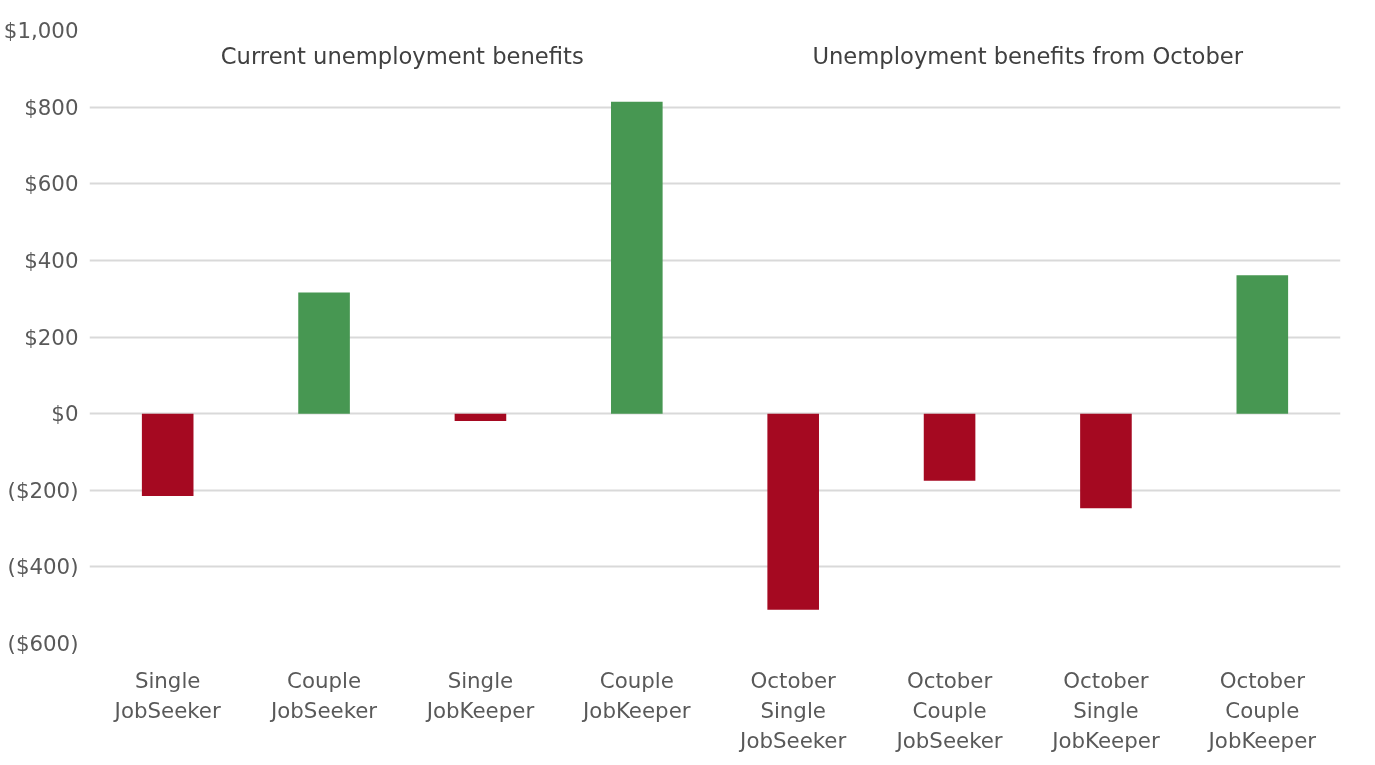  What do you see at coordinates (65, 414) in the screenshot?
I see `y-tick-label: $0` at bounding box center [65, 414].